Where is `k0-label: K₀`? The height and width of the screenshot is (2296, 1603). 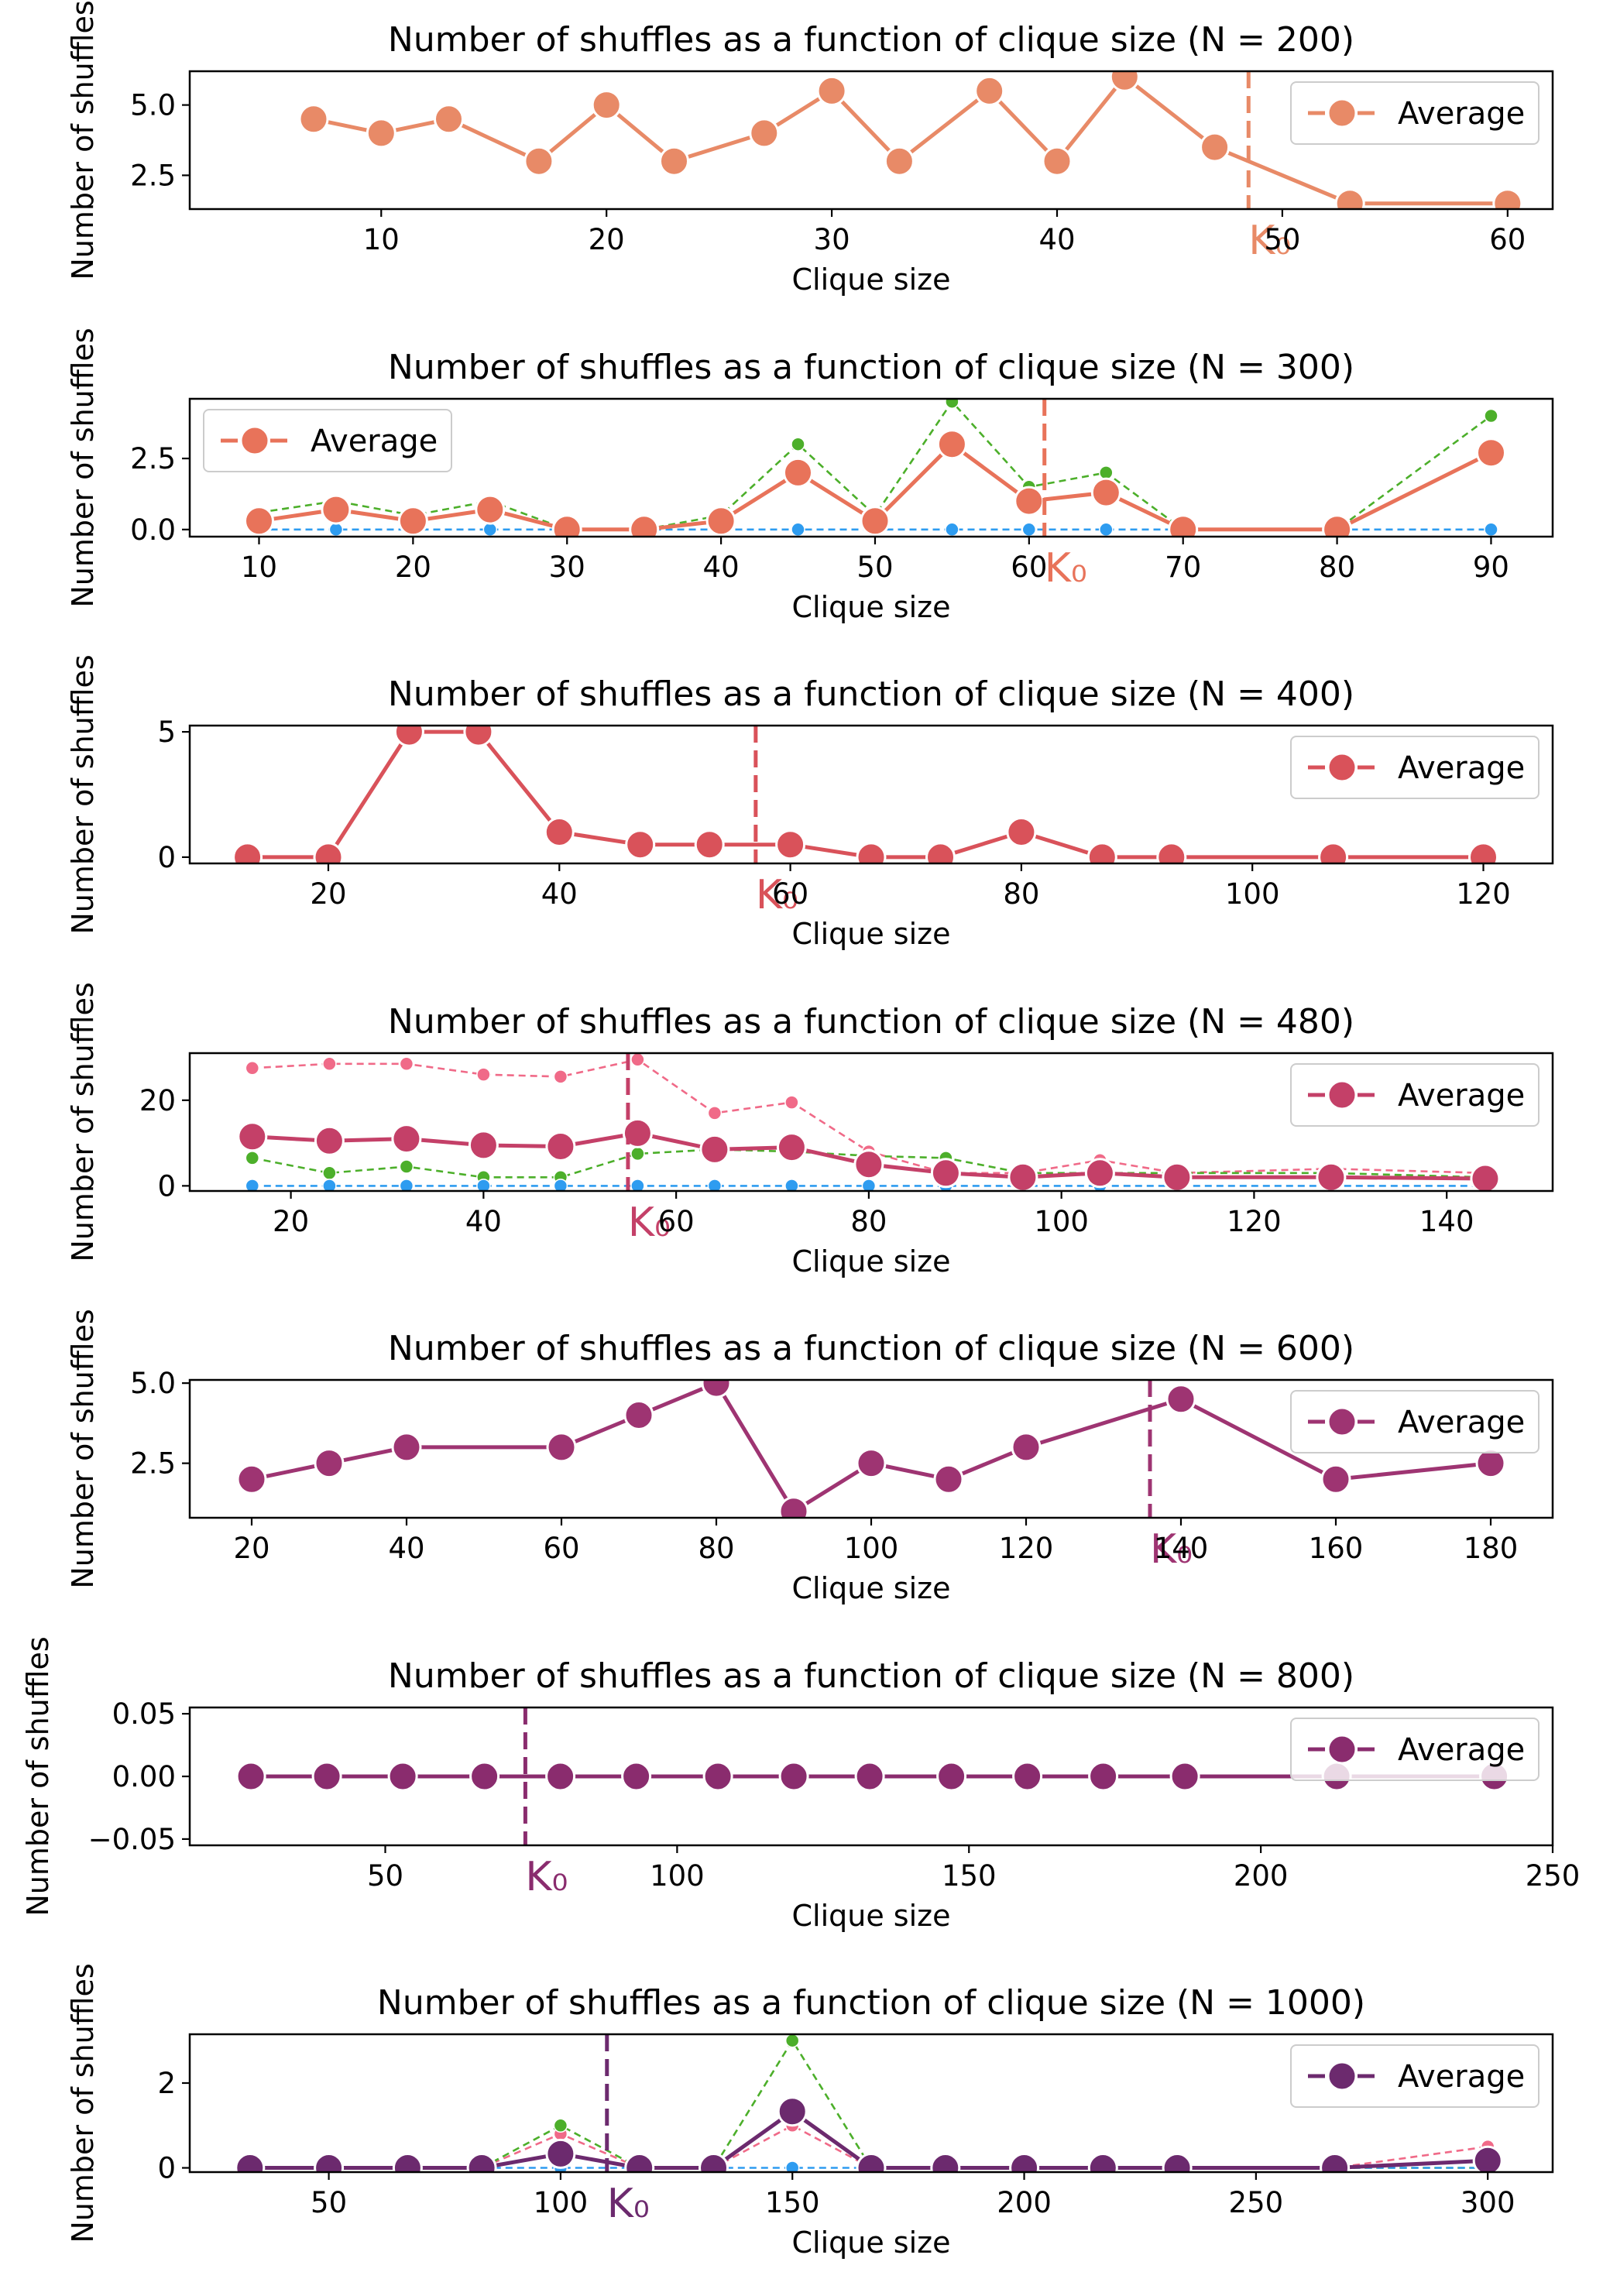 k0-label: K₀ is located at coordinates (546, 1877).